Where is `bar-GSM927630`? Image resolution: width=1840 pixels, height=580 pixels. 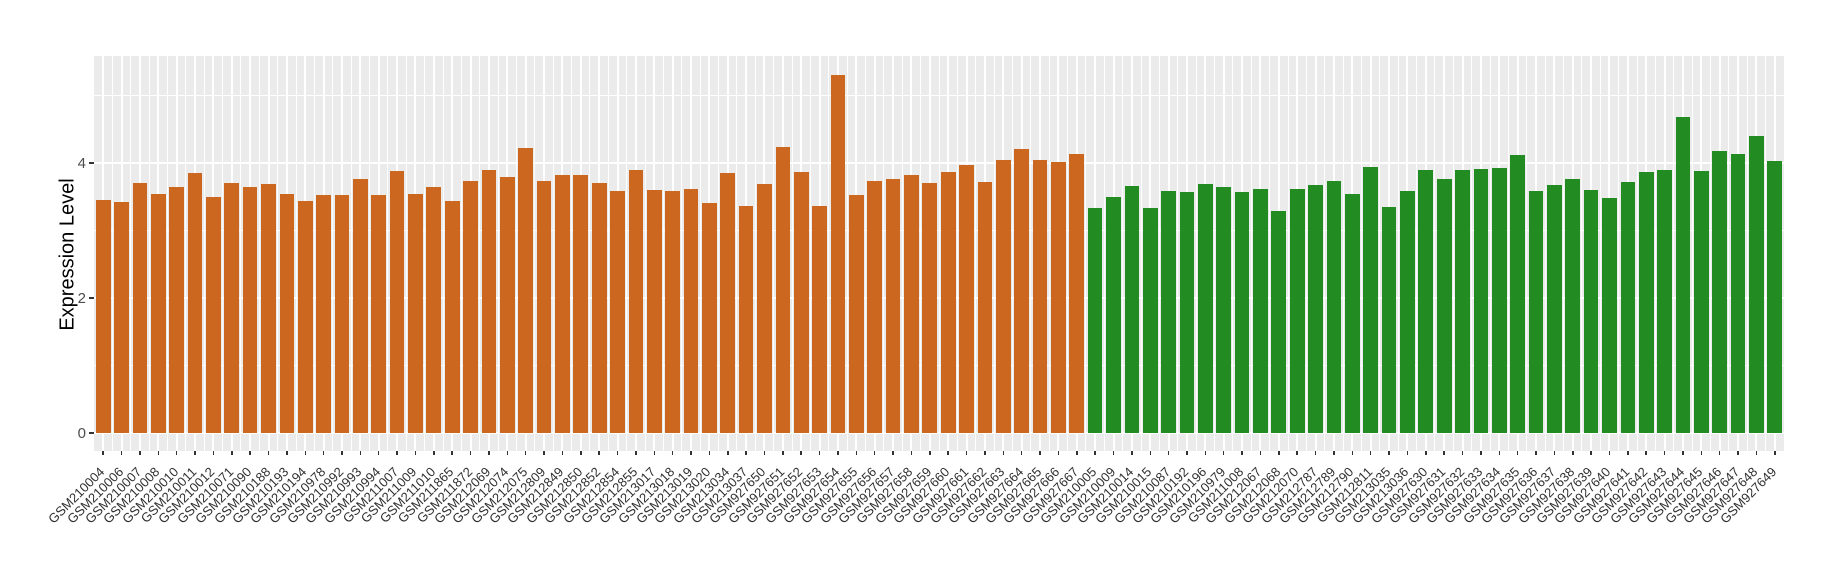
bar-GSM927630 is located at coordinates (1426, 301).